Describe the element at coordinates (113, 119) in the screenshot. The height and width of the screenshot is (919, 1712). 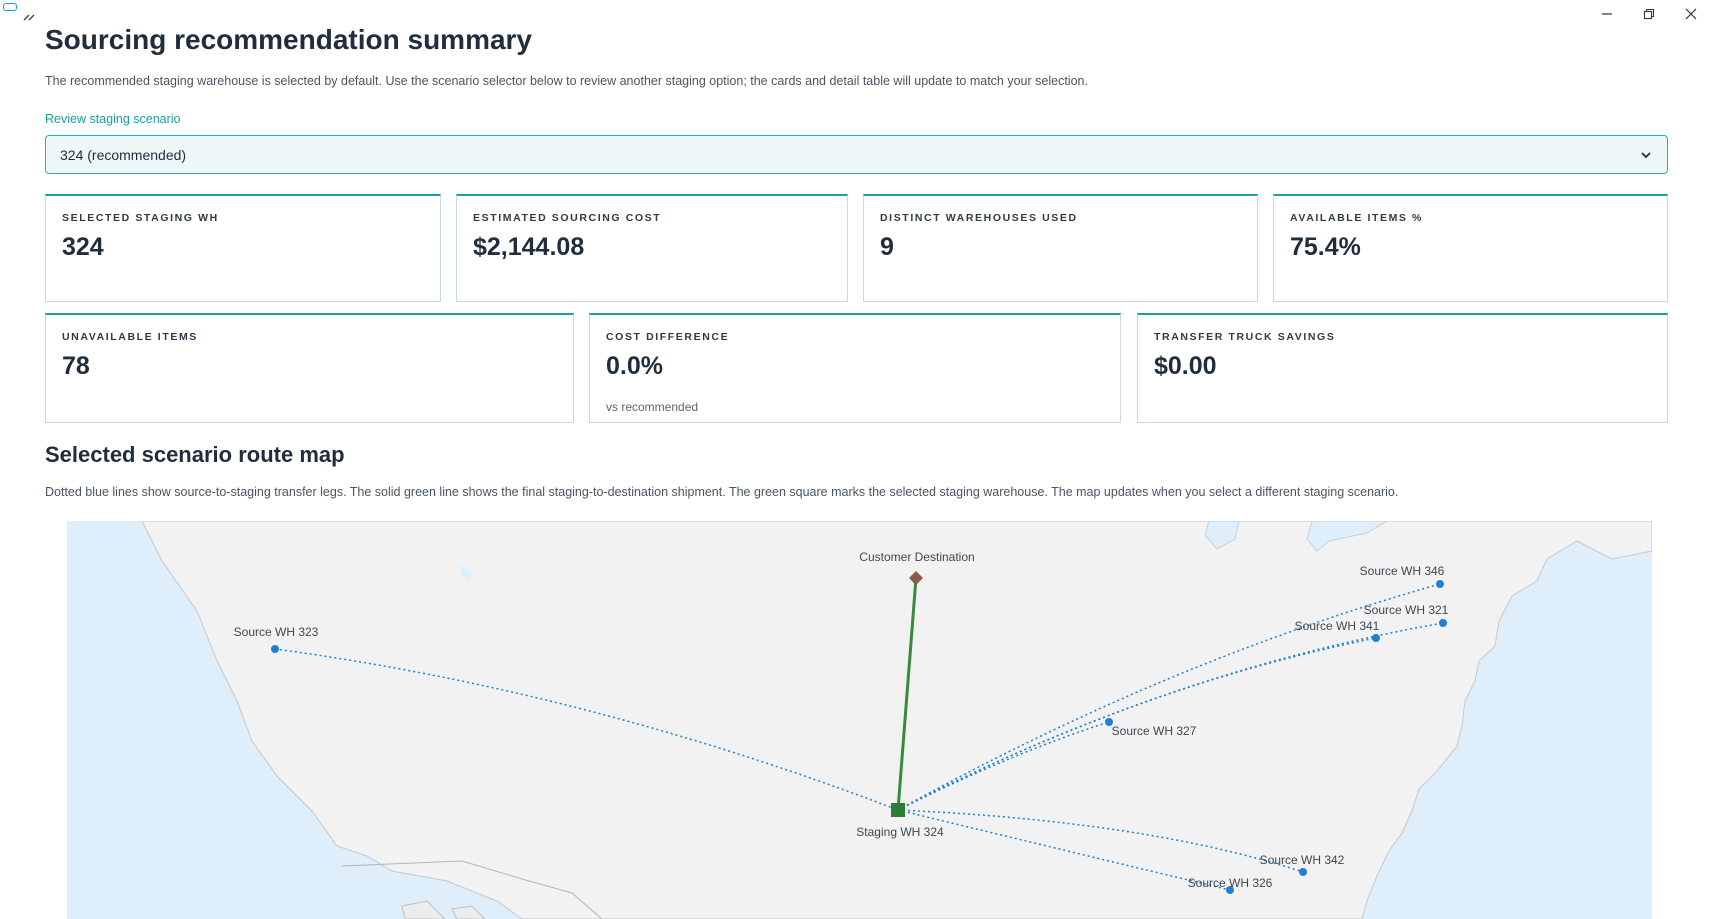
I see `scenario-selector-label: Review staging scenario` at that location.